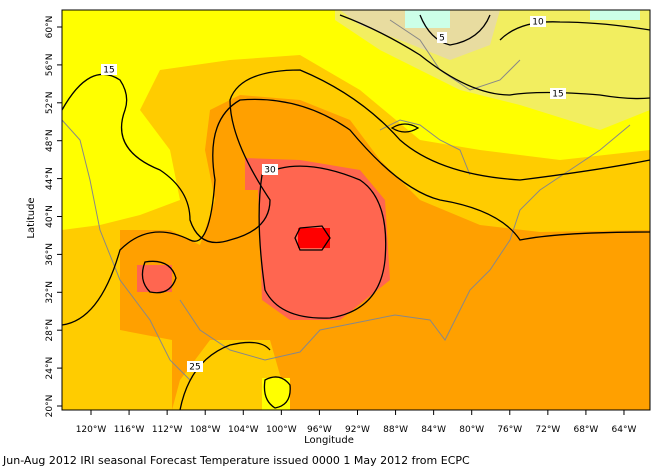 The width and height of the screenshot is (662, 471). What do you see at coordinates (624, 430) in the screenshot?
I see `x-tick-label: 64°W` at bounding box center [624, 430].